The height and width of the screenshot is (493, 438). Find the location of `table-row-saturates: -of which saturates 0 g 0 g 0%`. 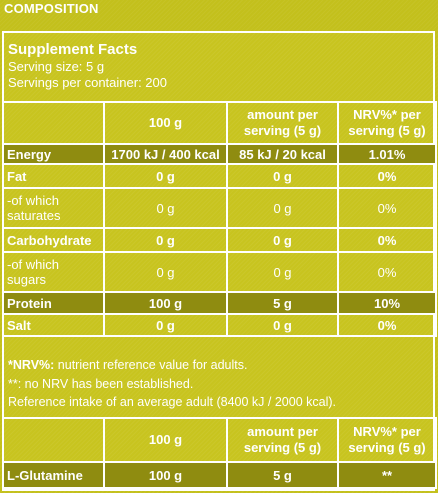

table-row-saturates: -of which saturates 0 g 0 g 0% is located at coordinates (219, 208).